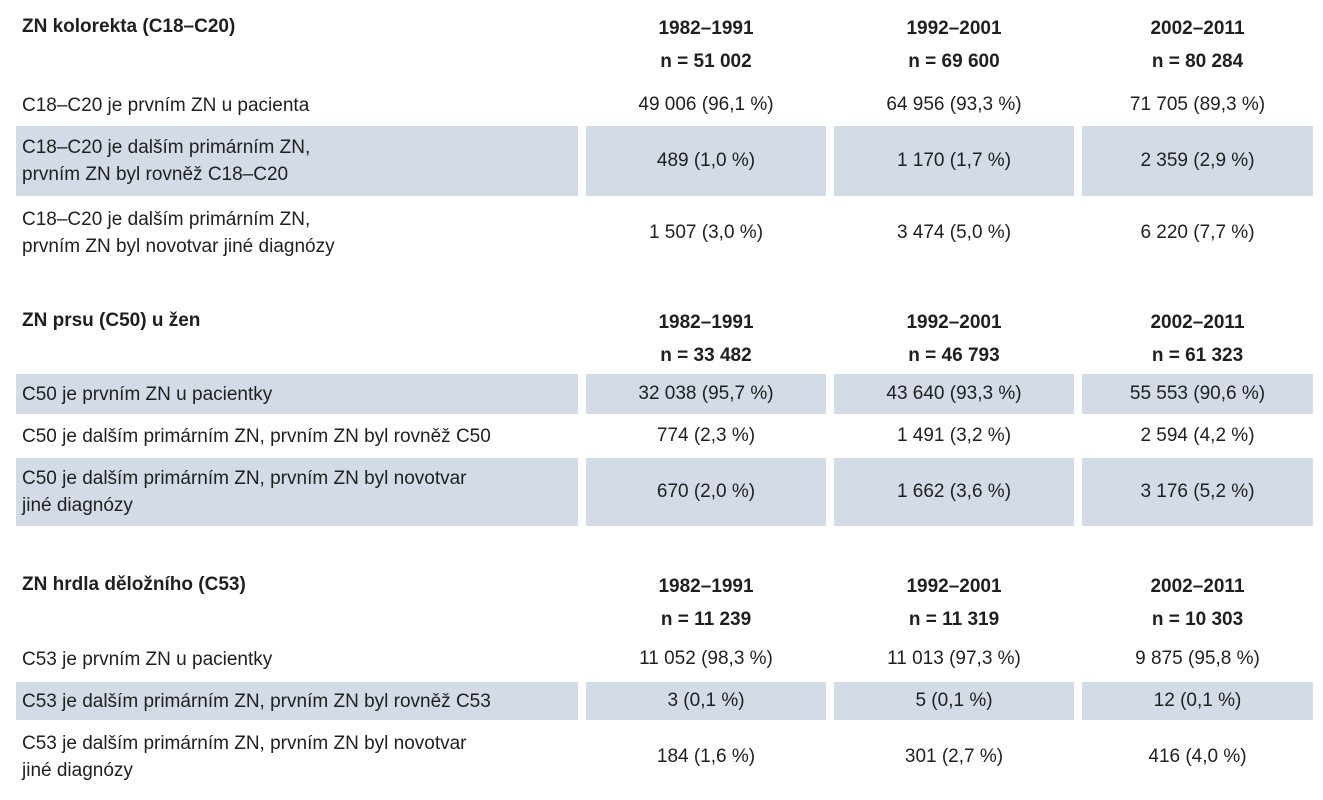  Describe the element at coordinates (706, 61) in the screenshot. I see `period-n: n = 51 002` at that location.